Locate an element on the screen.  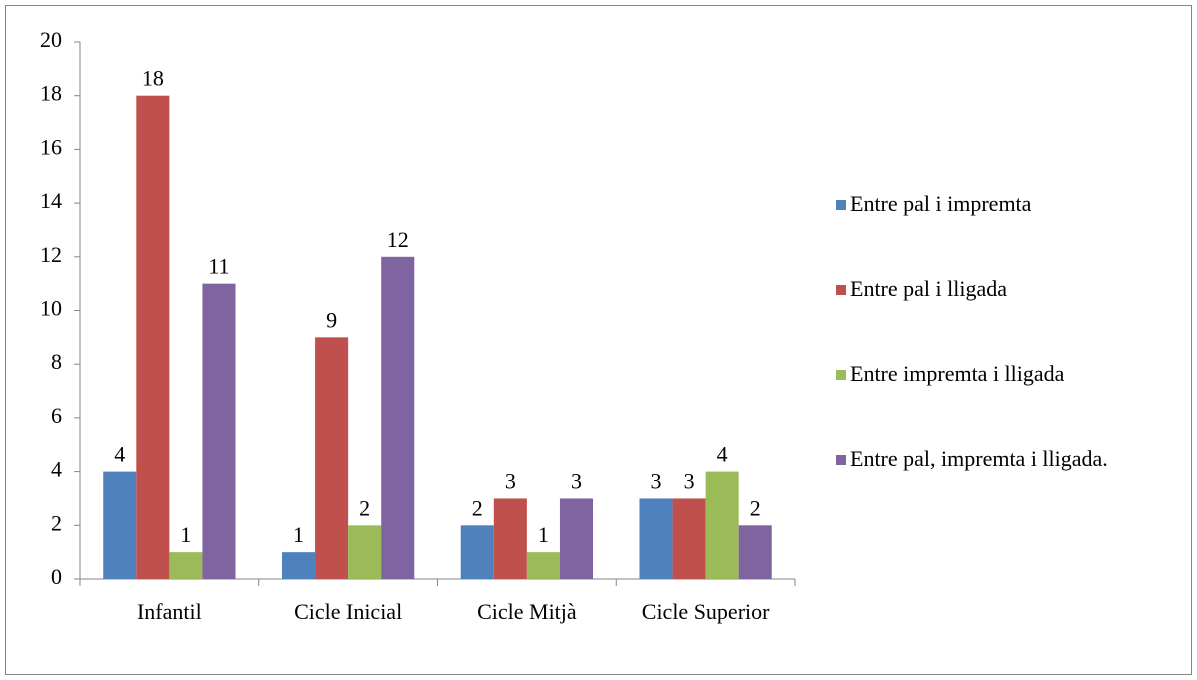
legend-label-box: Entre impremta i lligada is located at coordinates (957, 373).